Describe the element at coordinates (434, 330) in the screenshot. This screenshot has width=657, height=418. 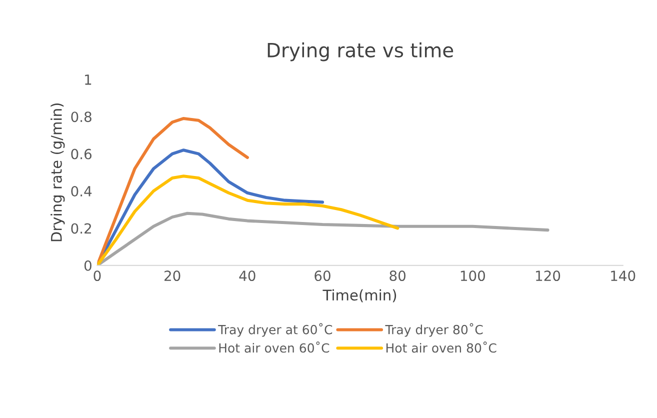
I see `legend-label: Tray dryer 80˚C` at that location.